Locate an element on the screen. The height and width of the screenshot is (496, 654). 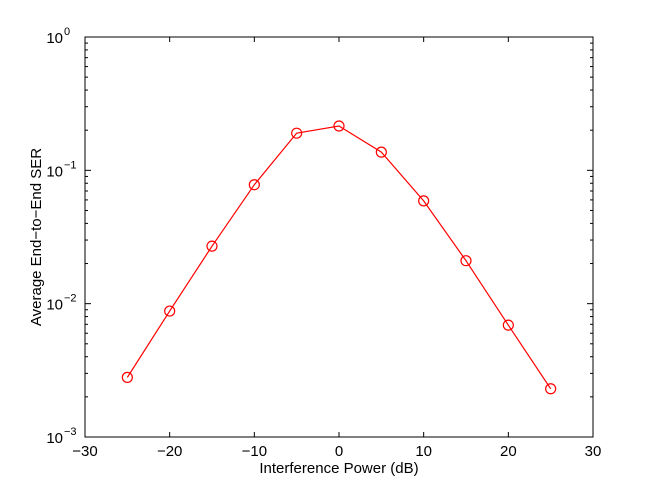
y-tick-label-exponent: −3 is located at coordinates (70, 432).